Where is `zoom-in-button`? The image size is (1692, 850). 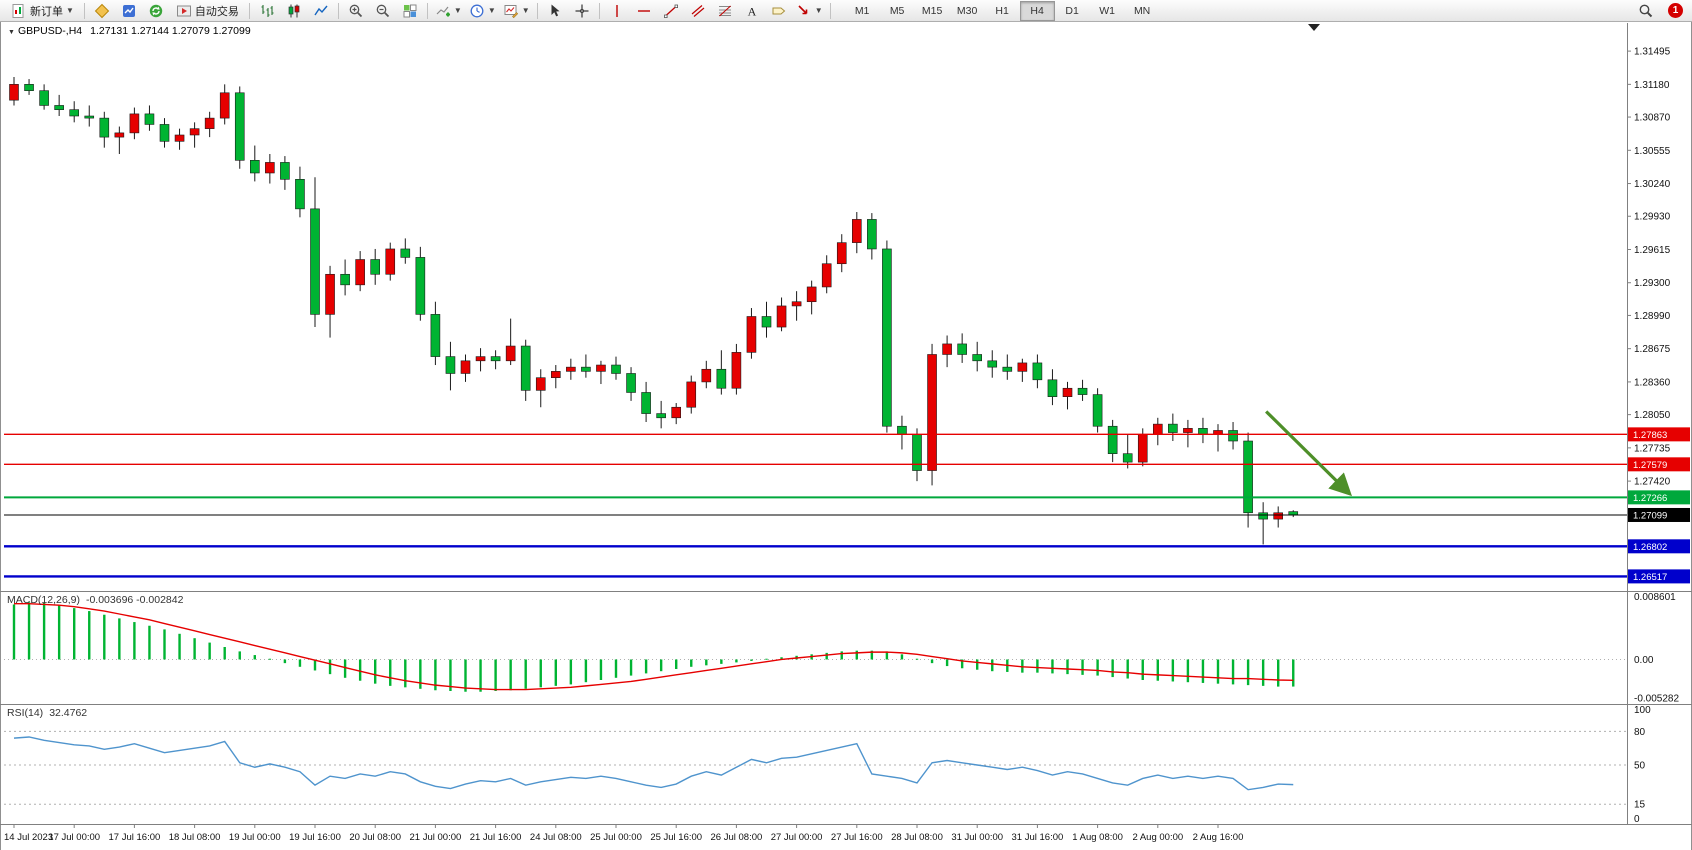 zoom-in-button is located at coordinates (356, 11).